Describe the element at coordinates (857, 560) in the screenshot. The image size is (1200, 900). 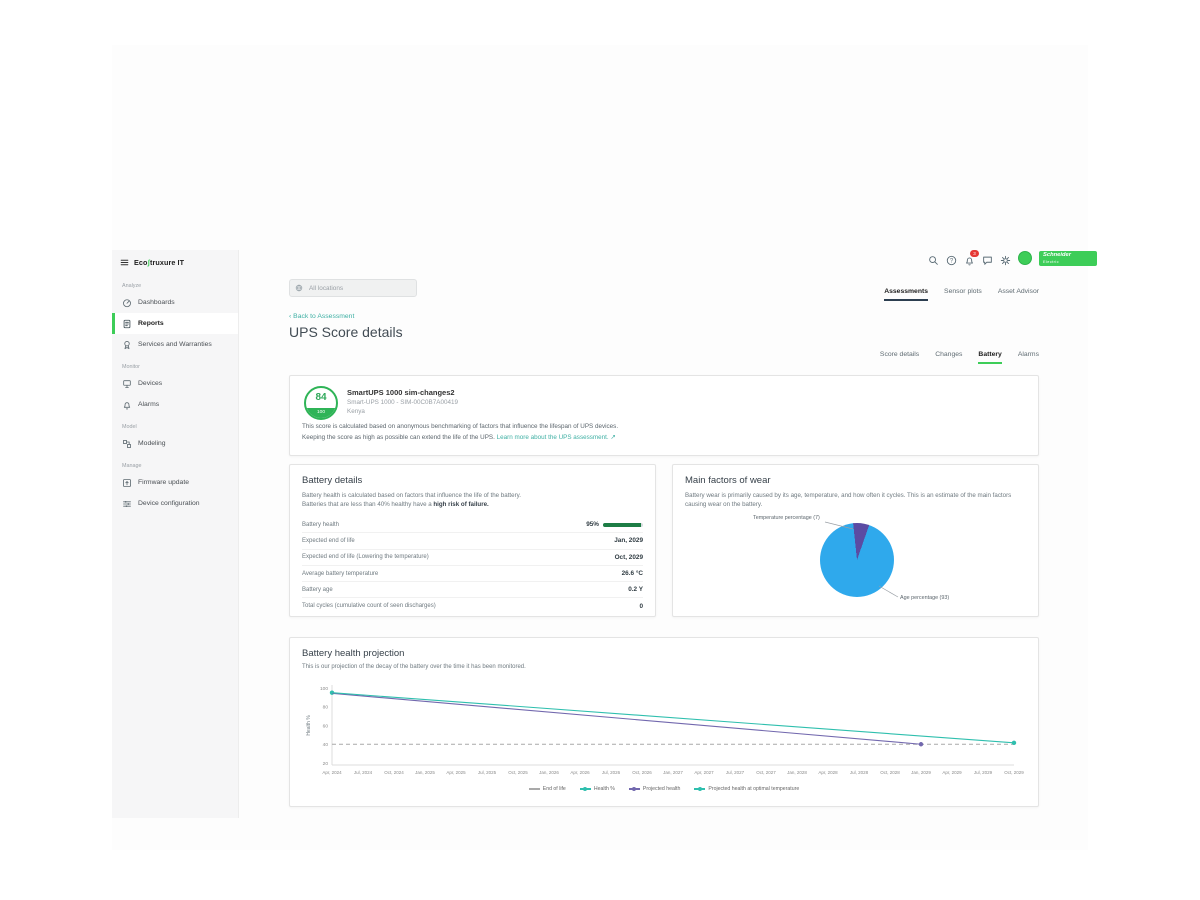
I see `wear-pie-chart` at that location.